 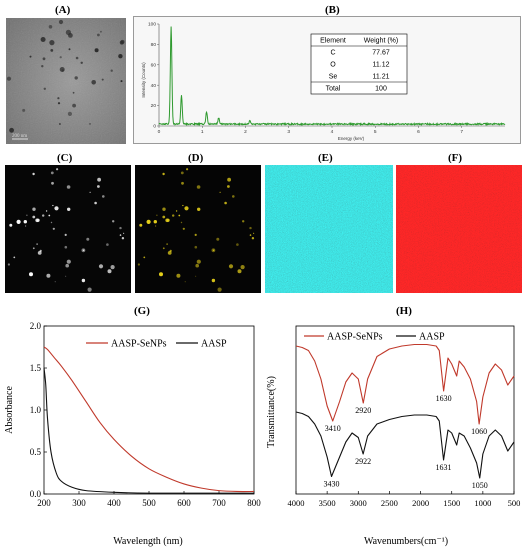 What do you see at coordinates (159, 132) in the screenshot?
I see `eds-x-tick-label: 0` at bounding box center [159, 132].